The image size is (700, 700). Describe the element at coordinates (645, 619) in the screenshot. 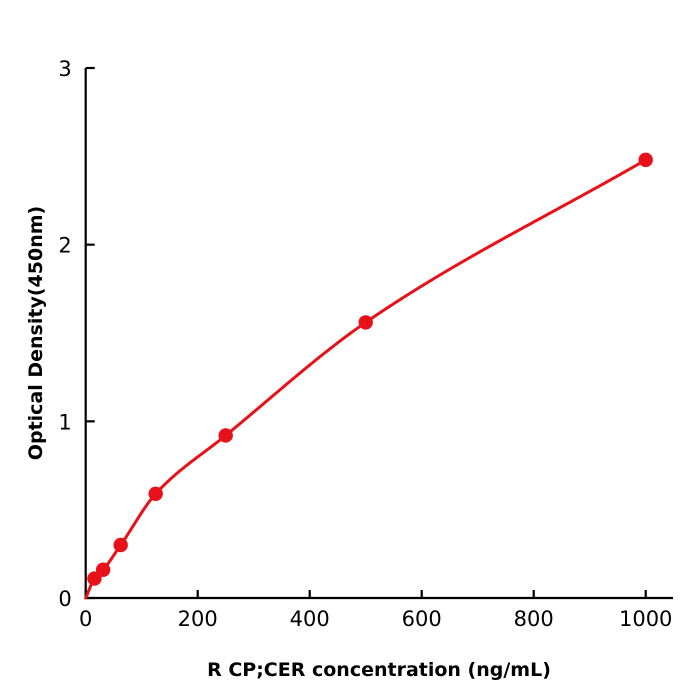

I see `x-tick-label-1000: 1000` at that location.